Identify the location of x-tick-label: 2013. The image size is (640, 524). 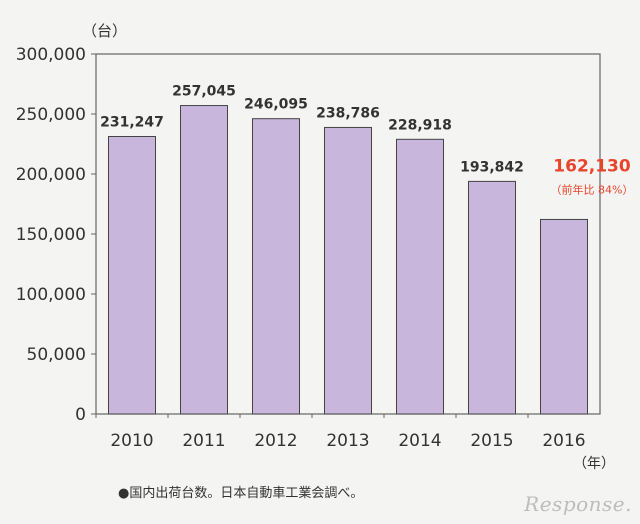
(347, 441).